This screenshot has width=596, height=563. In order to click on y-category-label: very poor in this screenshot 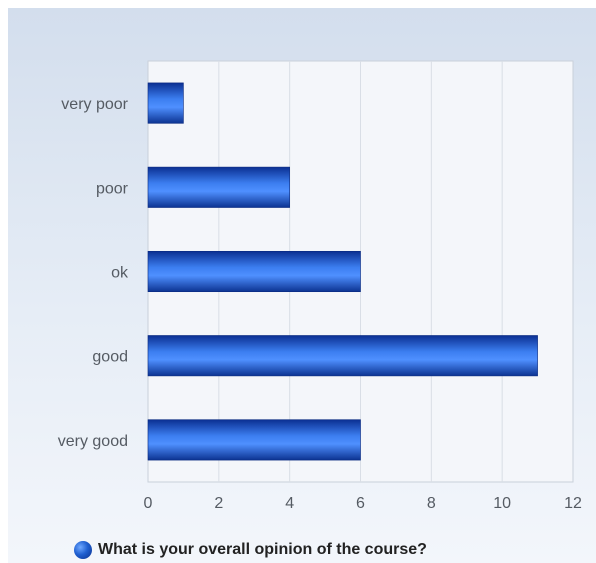, I will do `click(94, 104)`.